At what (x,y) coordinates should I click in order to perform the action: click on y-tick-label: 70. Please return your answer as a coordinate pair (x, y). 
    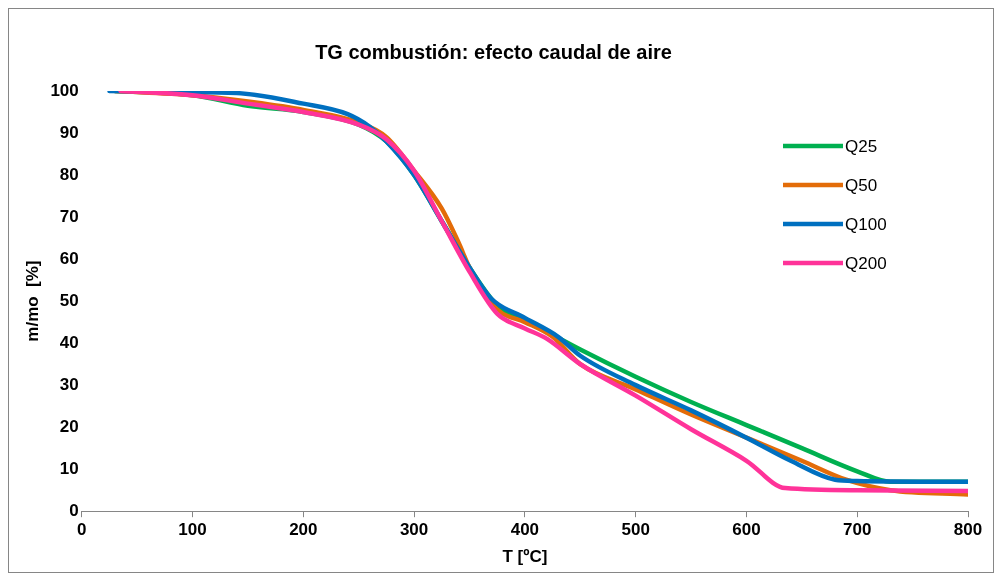
    Looking at the image, I should click on (69, 216).